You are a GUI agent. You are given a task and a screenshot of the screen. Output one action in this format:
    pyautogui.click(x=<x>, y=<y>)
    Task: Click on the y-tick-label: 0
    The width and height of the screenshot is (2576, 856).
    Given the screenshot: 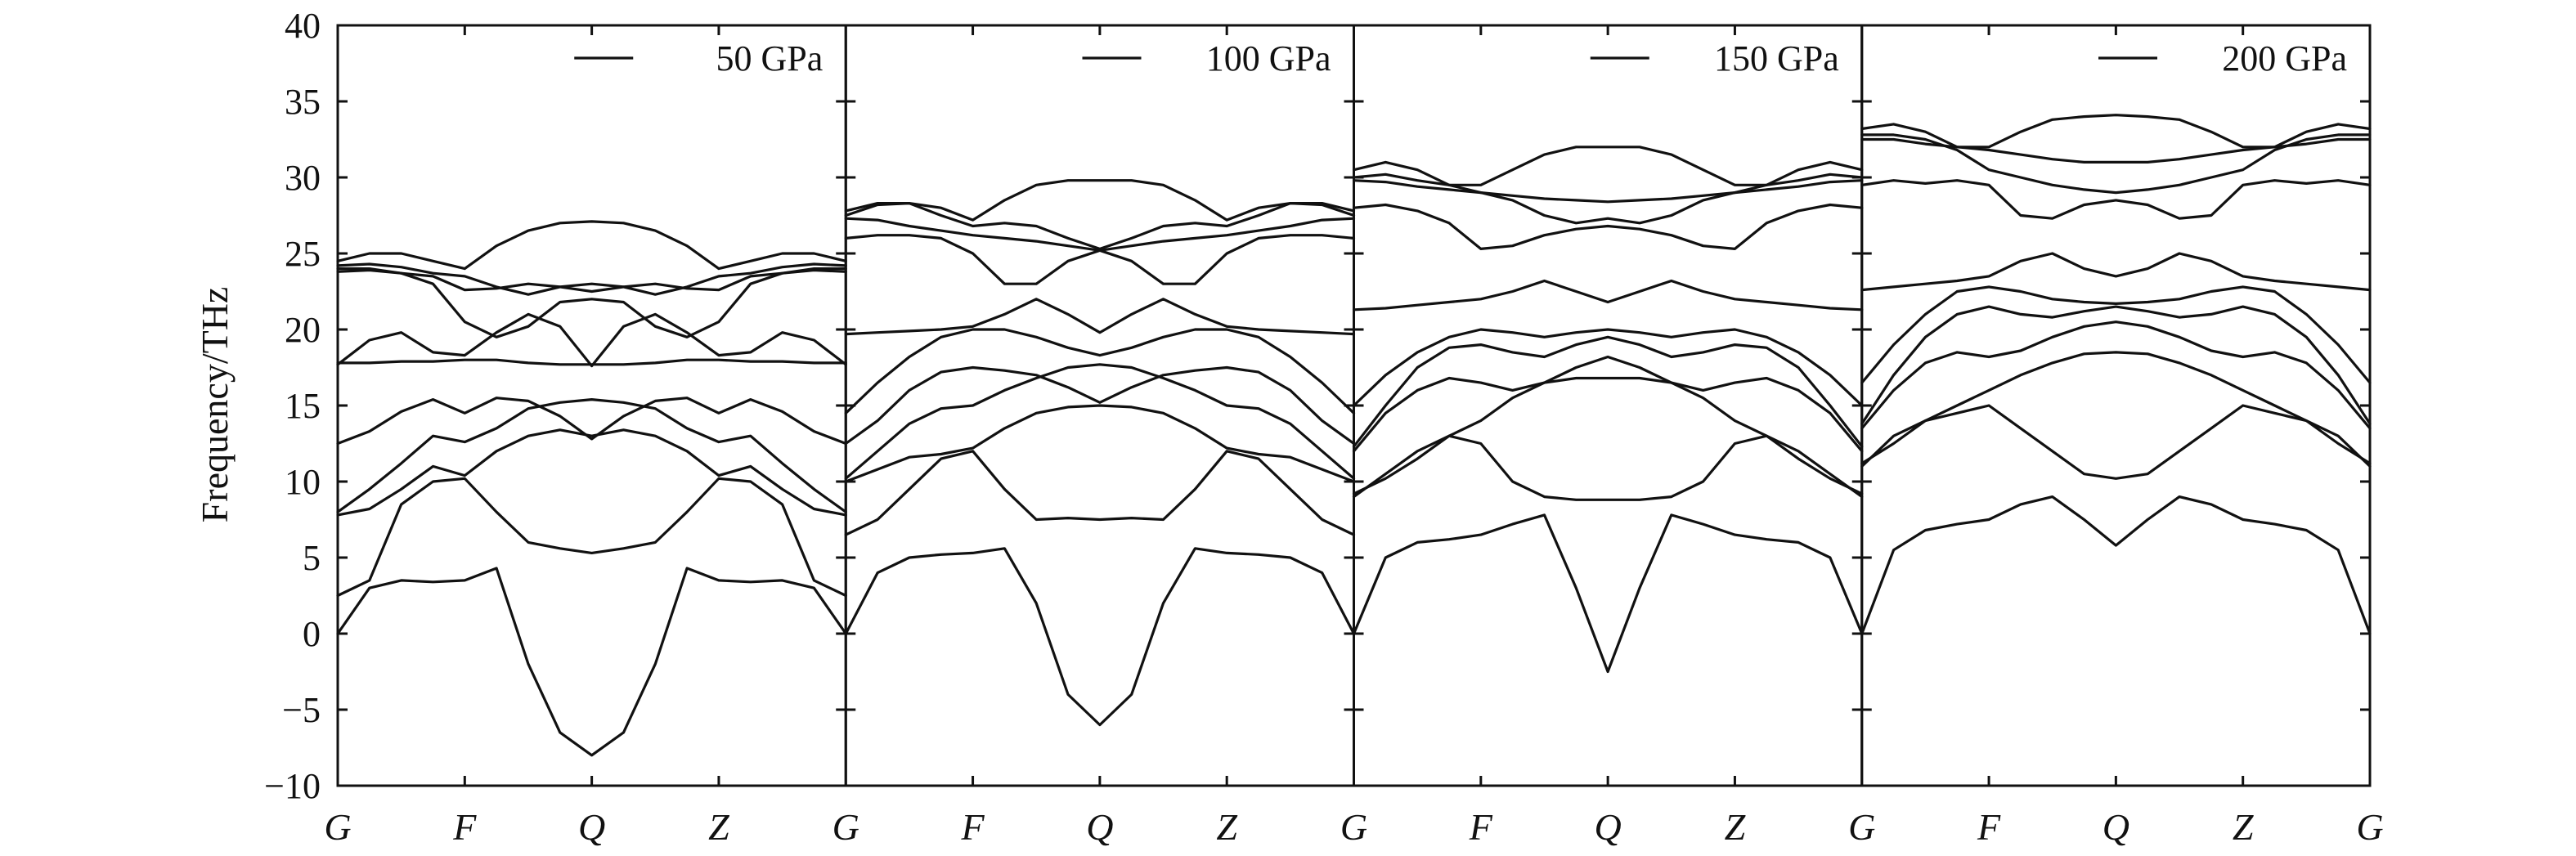 What is the action you would take?
    pyautogui.click(x=312, y=634)
    